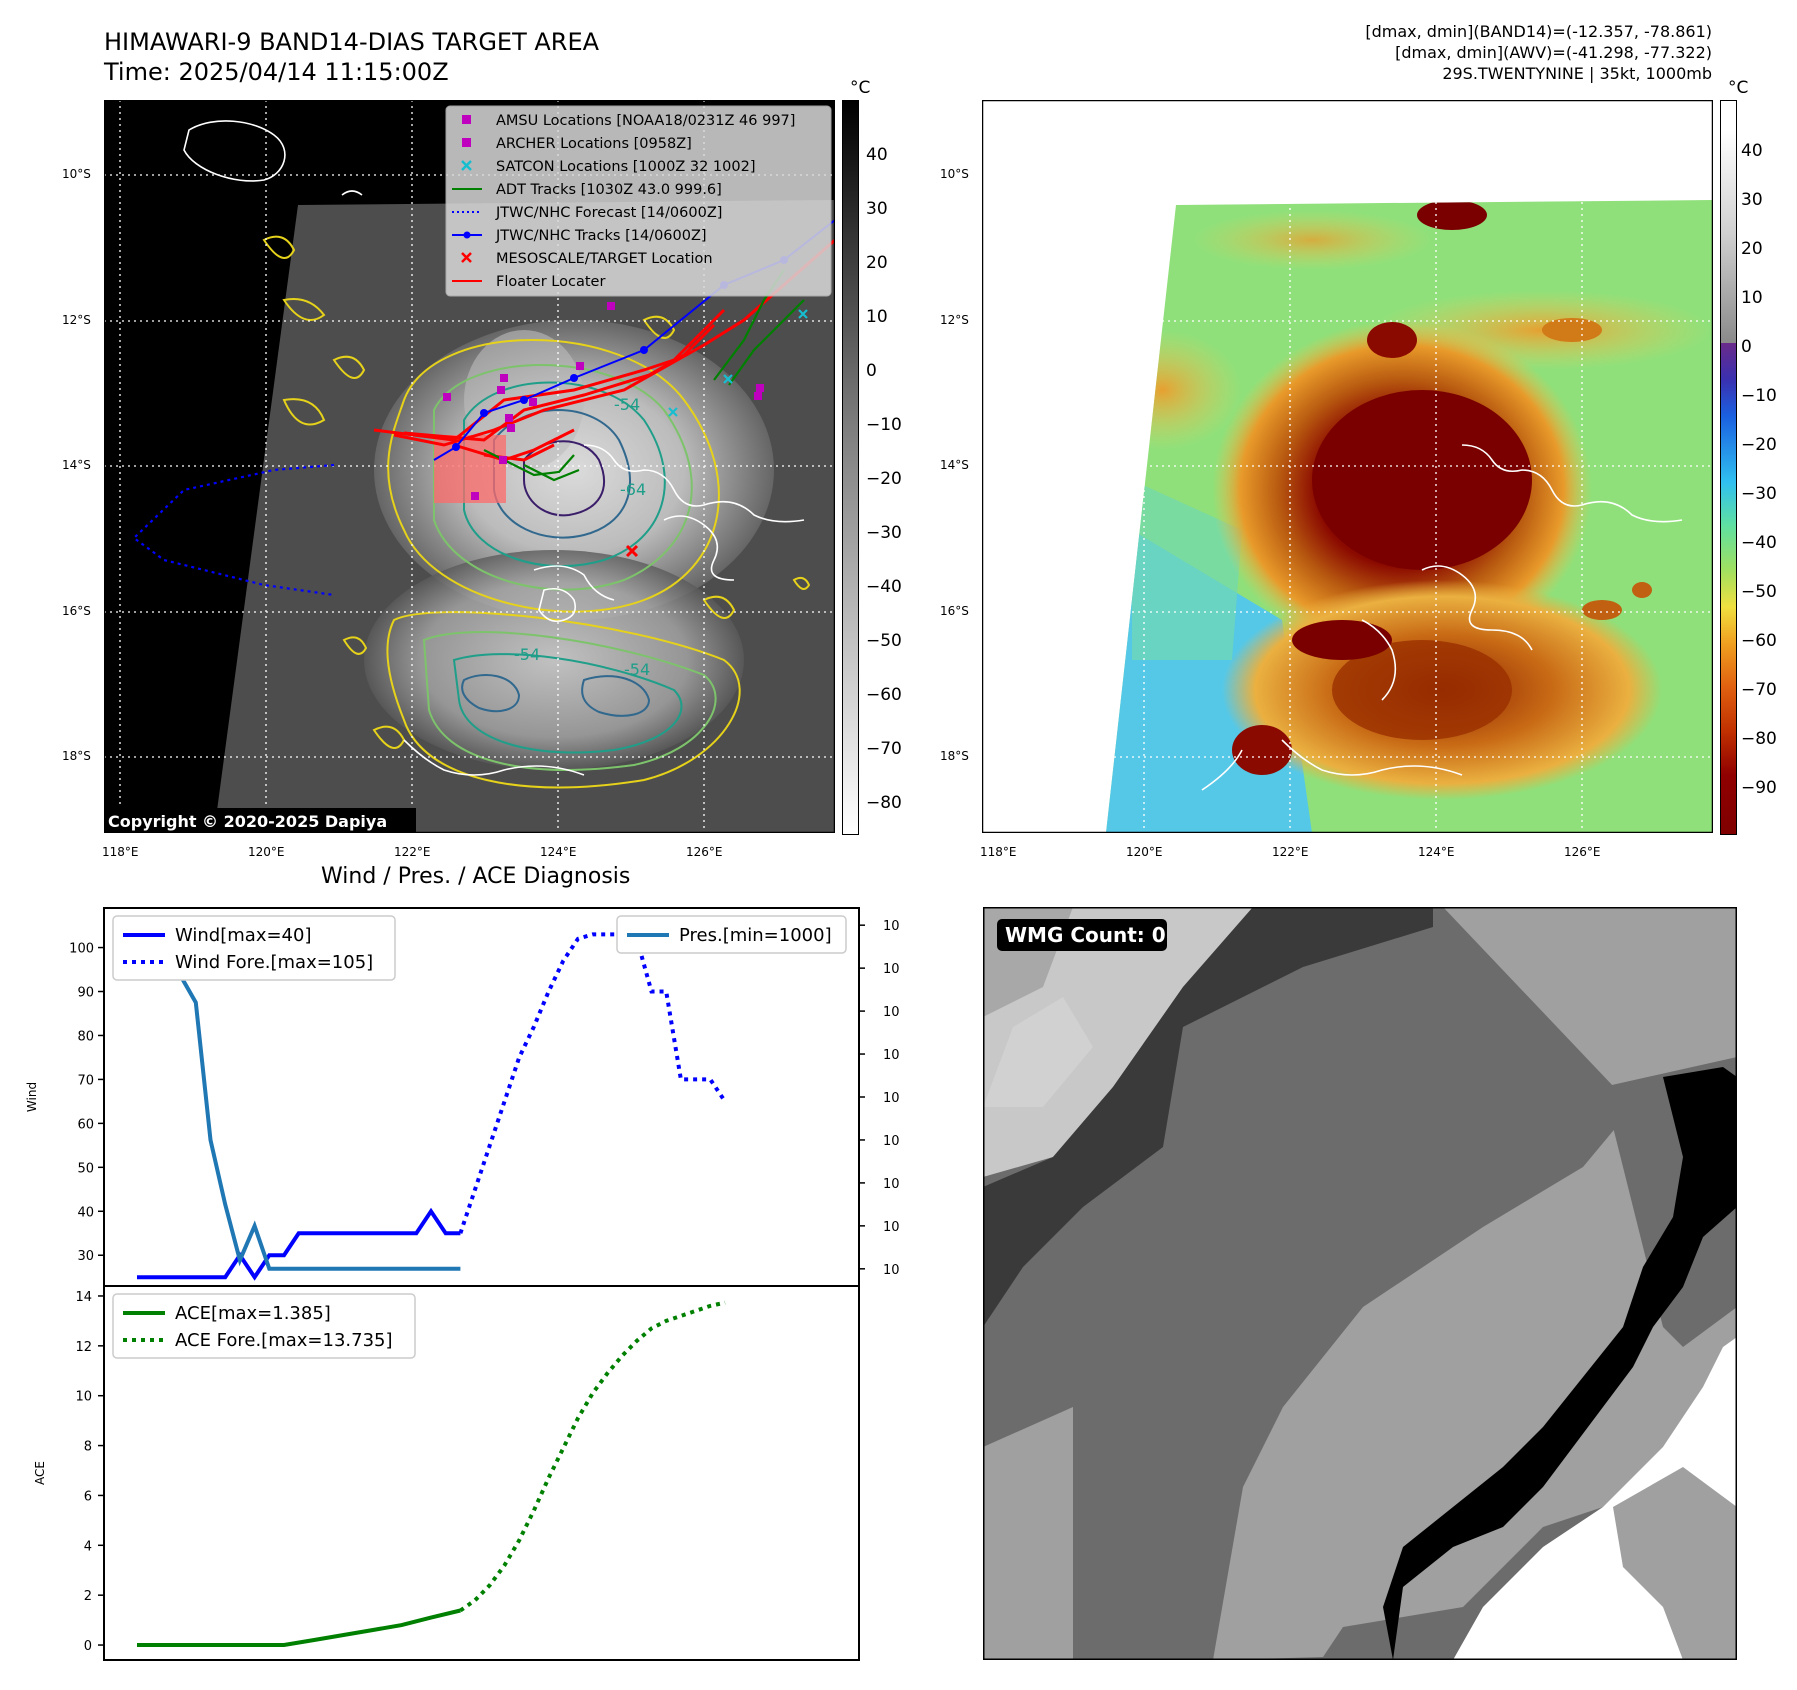 The height and width of the screenshot is (1690, 1797). What do you see at coordinates (85, 993) in the screenshot?
I see `wind-tick-label: 90` at bounding box center [85, 993].